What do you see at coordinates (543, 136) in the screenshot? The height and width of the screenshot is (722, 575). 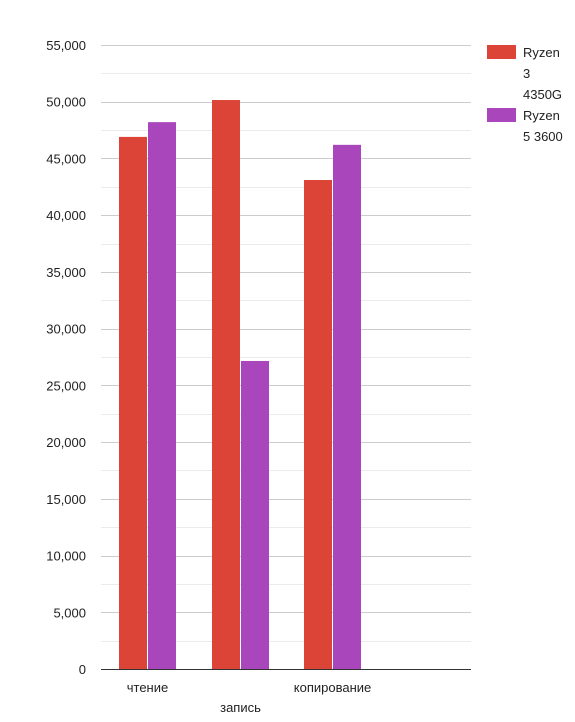 I see `legend-label: 5 3600` at bounding box center [543, 136].